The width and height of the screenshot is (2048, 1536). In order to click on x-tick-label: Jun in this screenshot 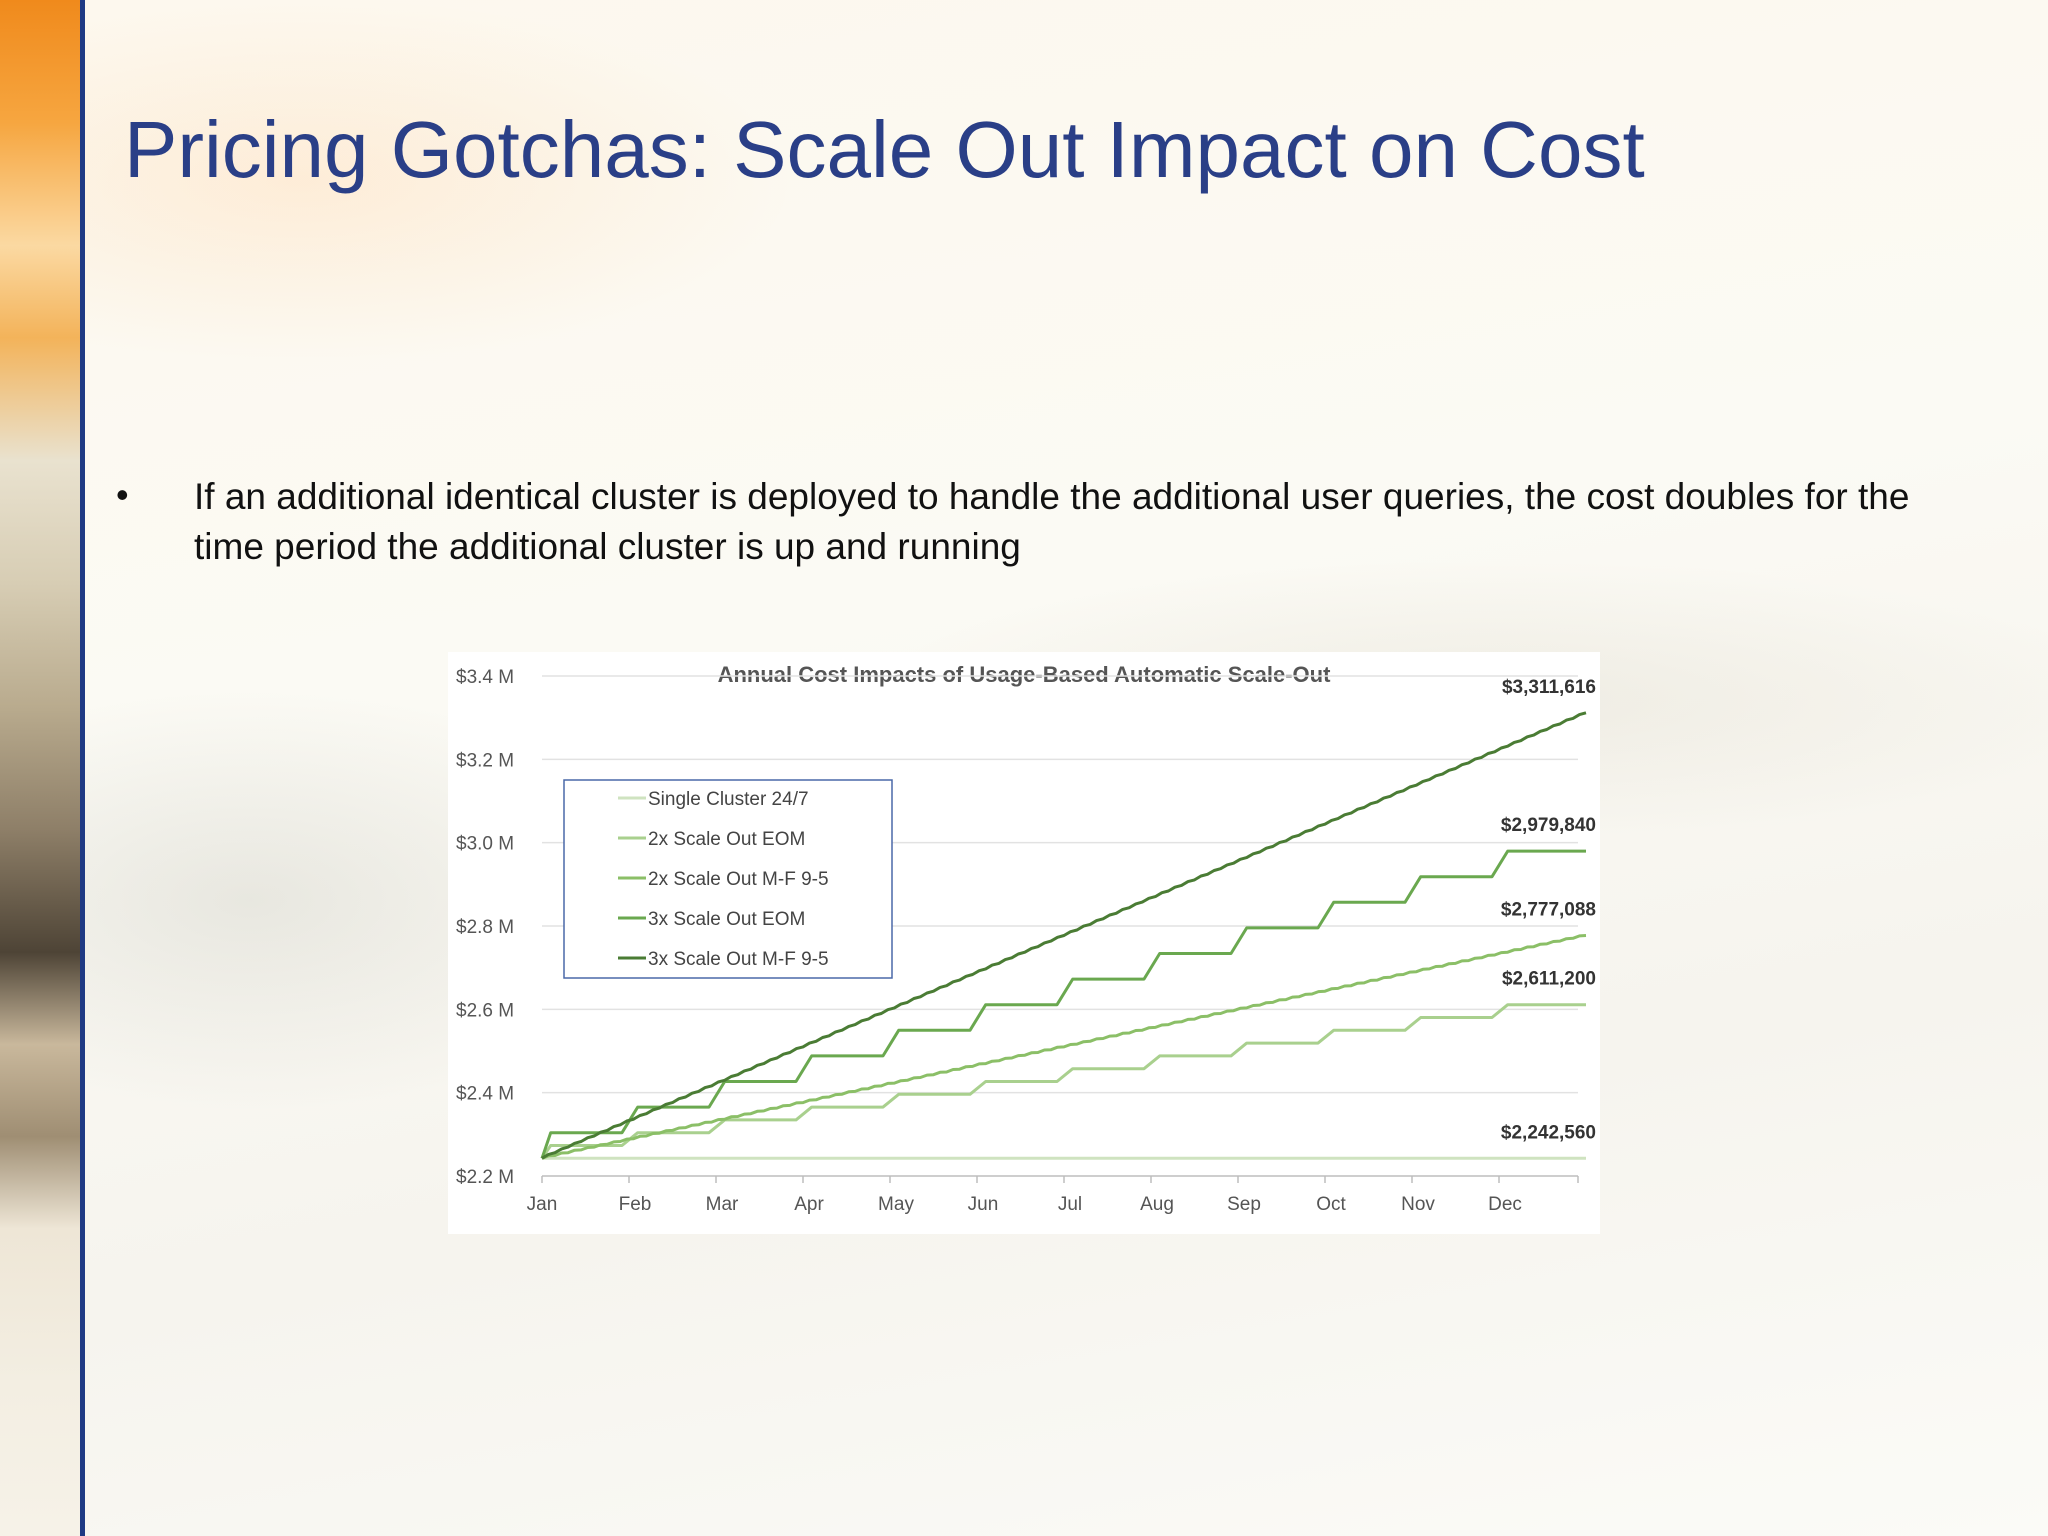, I will do `click(983, 1204)`.